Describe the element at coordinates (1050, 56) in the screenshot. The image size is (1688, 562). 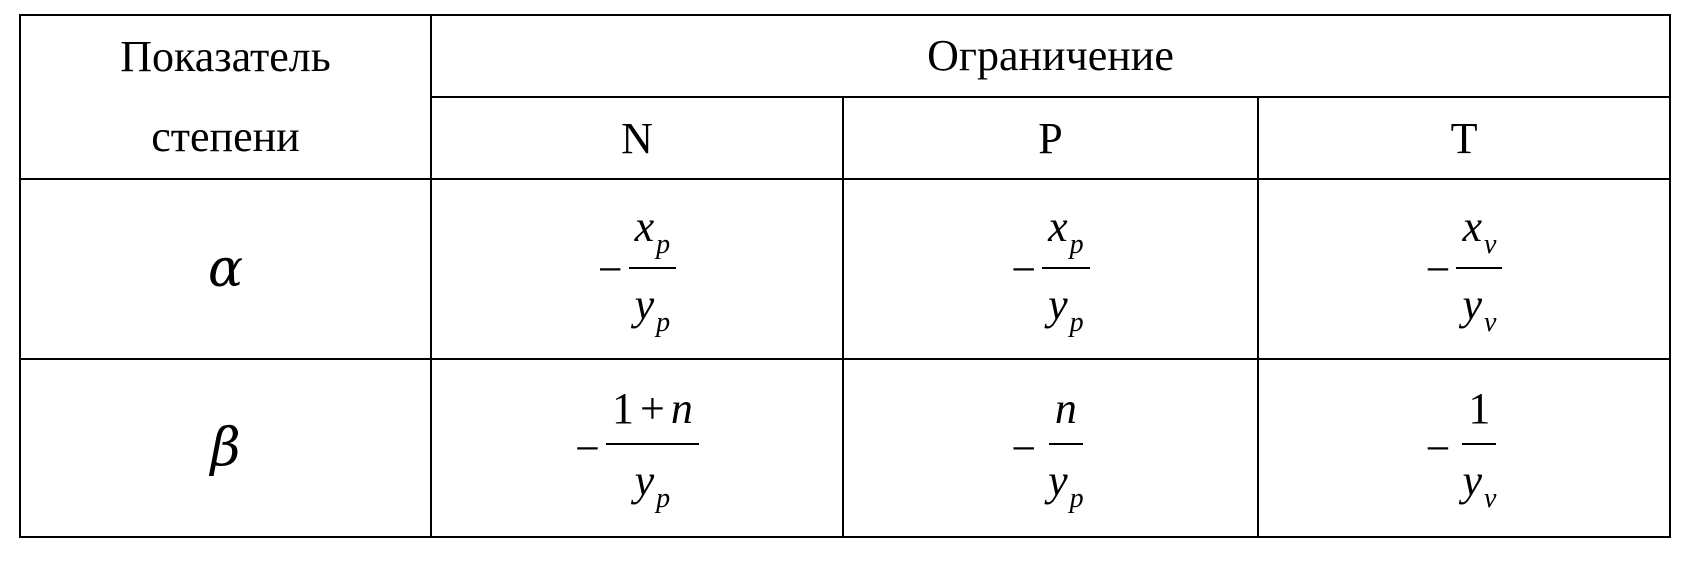
I see `header-constraint: Ограничение` at that location.